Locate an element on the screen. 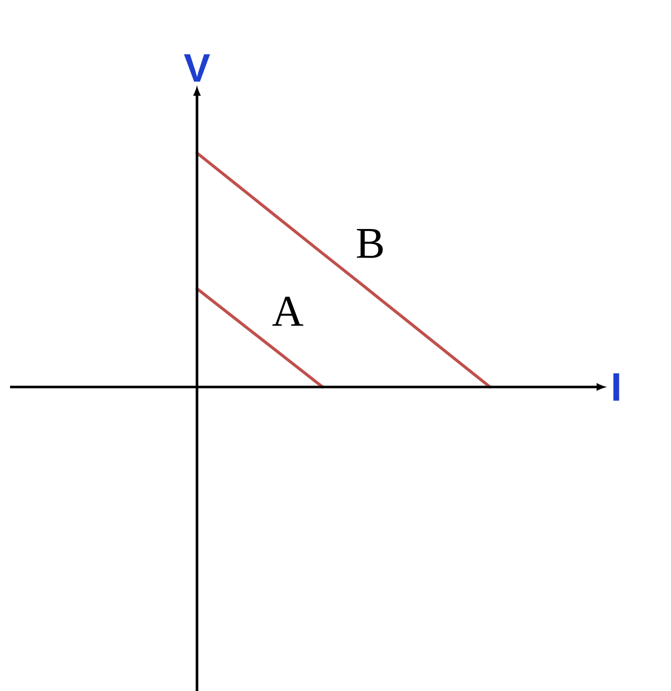  y-axis-title: V is located at coordinates (197, 68).